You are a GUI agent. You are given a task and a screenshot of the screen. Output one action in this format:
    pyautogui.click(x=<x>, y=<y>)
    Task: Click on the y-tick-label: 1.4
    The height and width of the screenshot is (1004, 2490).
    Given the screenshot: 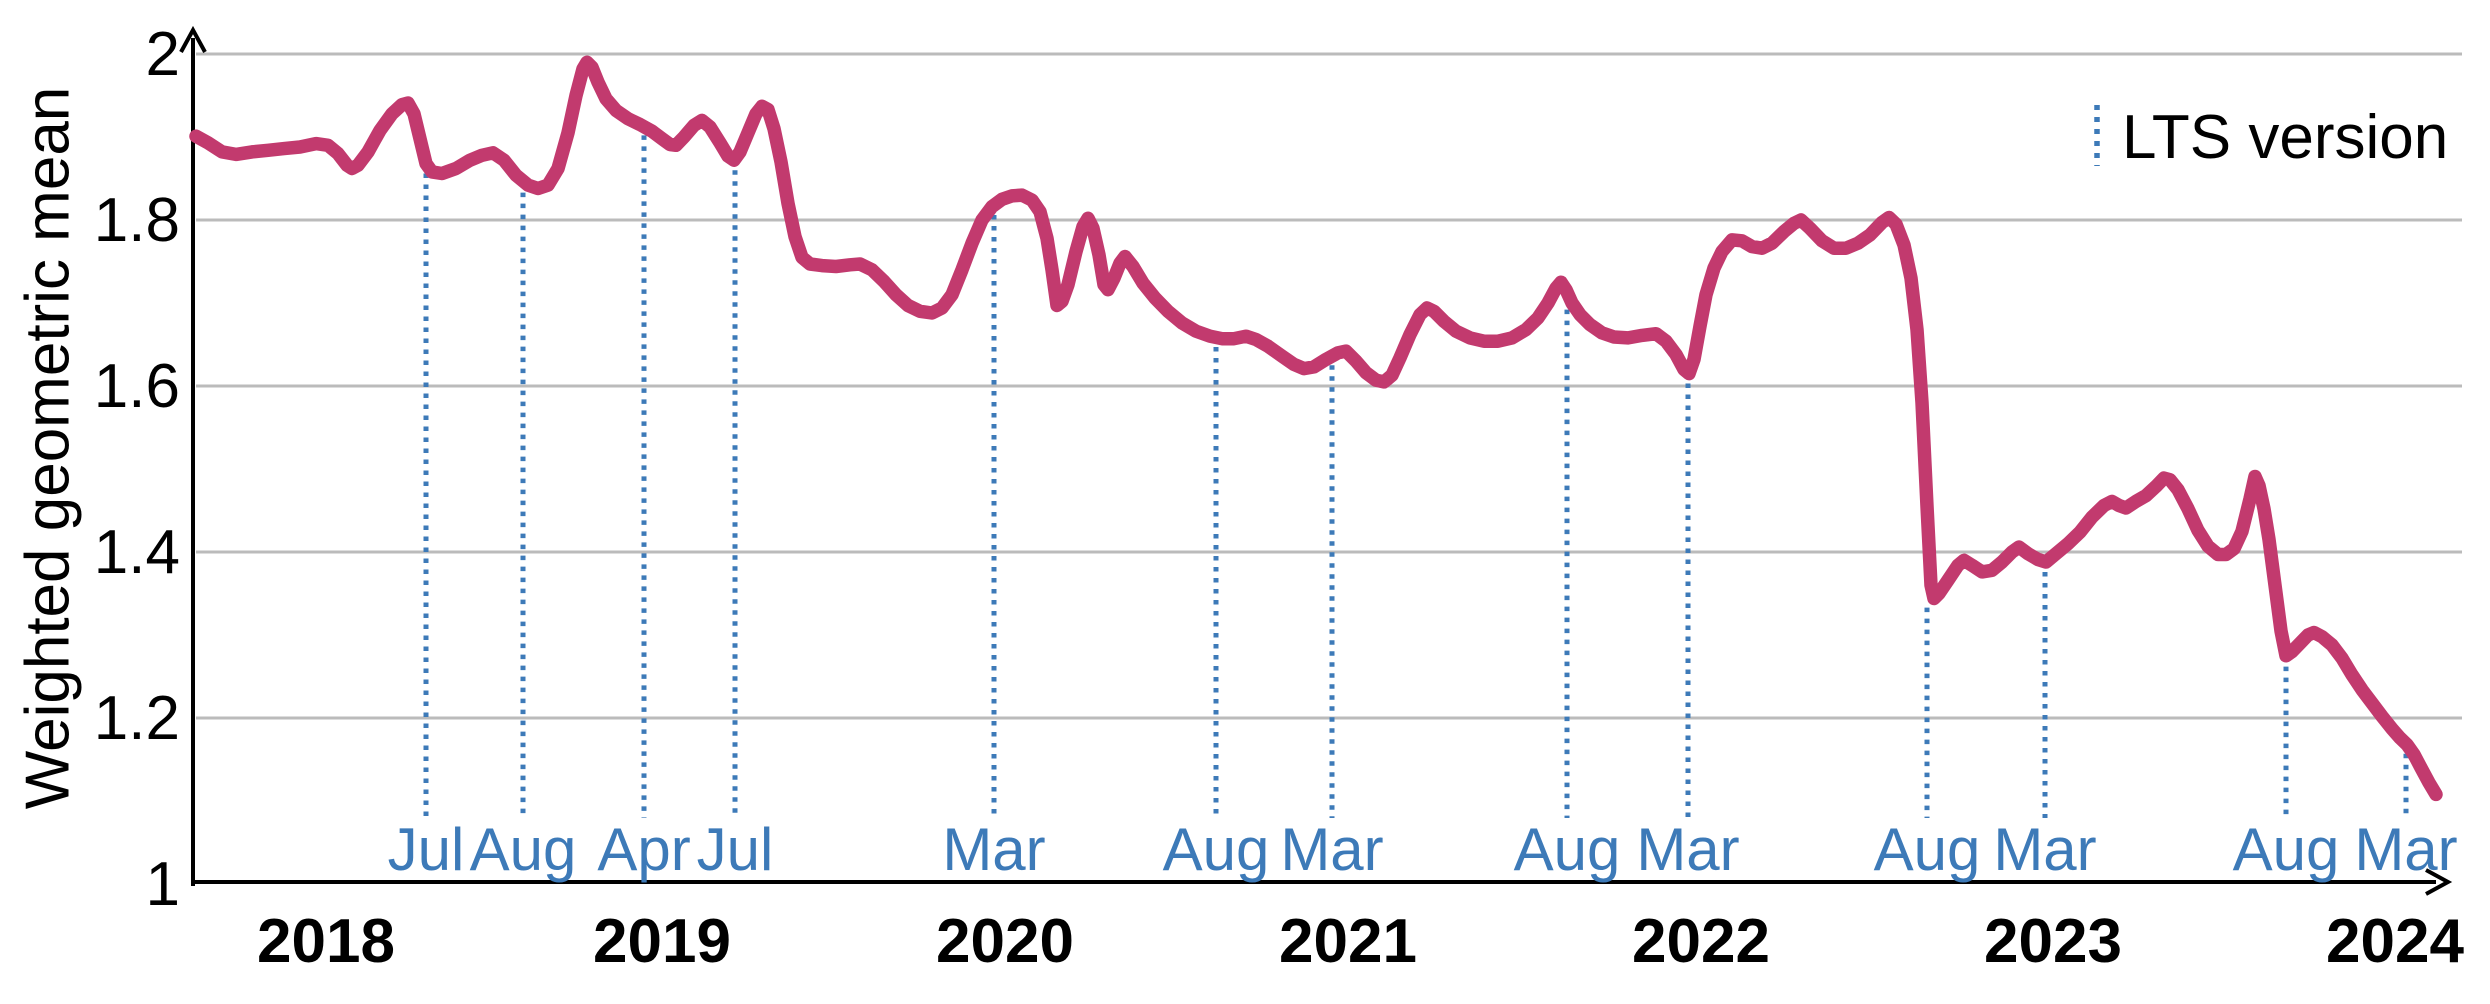 What is the action you would take?
    pyautogui.click(x=137, y=552)
    